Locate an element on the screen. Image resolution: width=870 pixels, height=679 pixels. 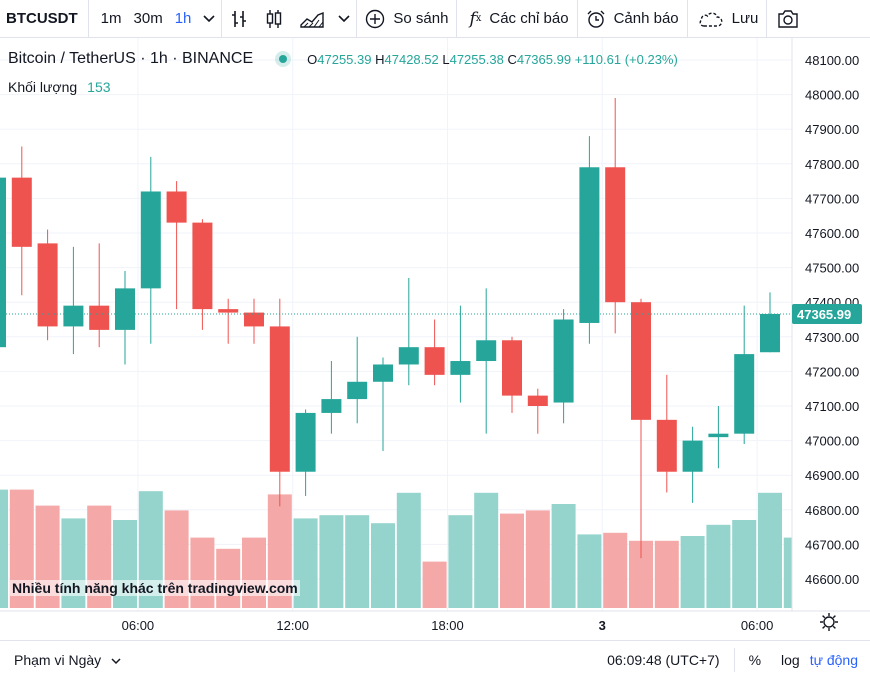
date-range-selector: Phạm vi Ngày is located at coordinates (67, 660).